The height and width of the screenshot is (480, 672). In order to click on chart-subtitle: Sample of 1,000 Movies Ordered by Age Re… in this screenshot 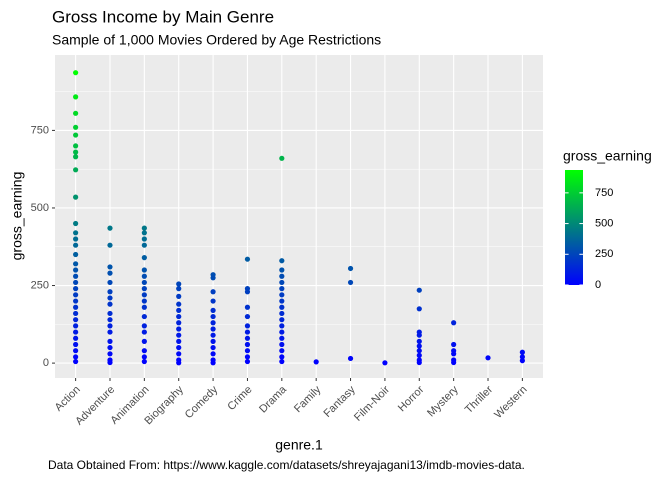, I will do `click(216, 40)`.